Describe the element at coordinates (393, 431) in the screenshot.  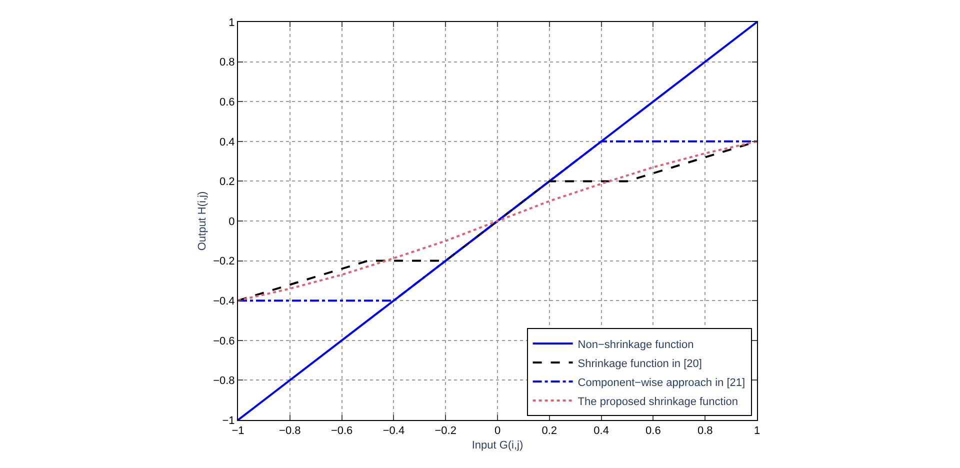
I see `x-tick-label: −0.4` at that location.